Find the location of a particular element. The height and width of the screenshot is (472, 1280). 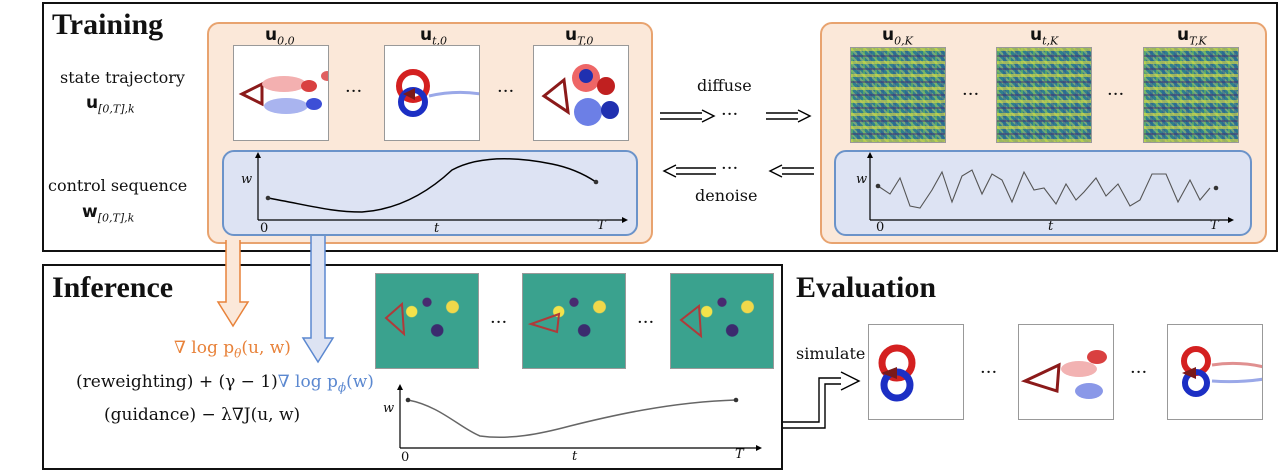

state-label-uT0: uT,0 is located at coordinates (579, 36).